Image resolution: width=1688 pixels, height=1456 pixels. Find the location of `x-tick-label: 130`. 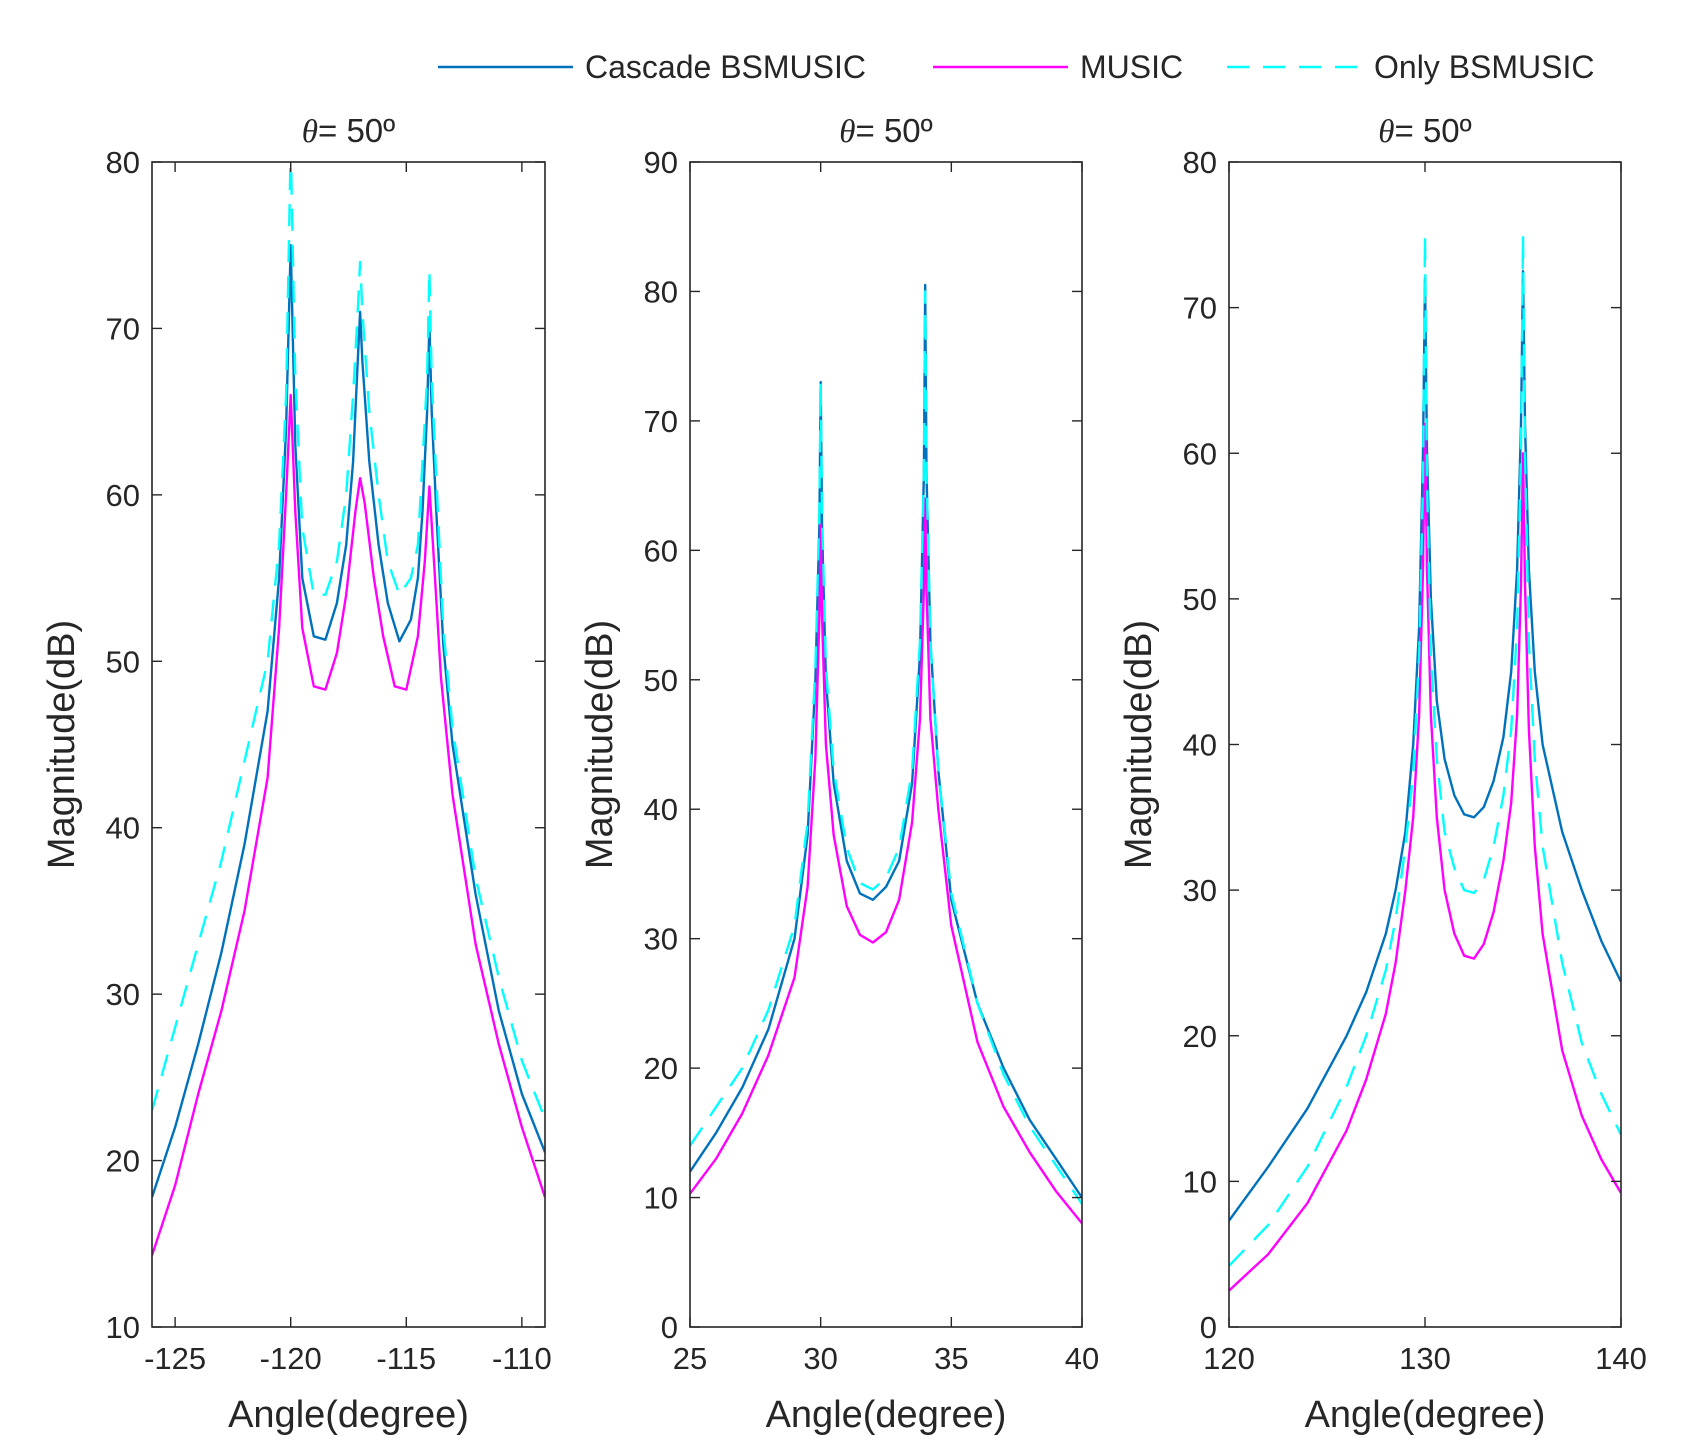

x-tick-label: 130 is located at coordinates (1425, 1358).